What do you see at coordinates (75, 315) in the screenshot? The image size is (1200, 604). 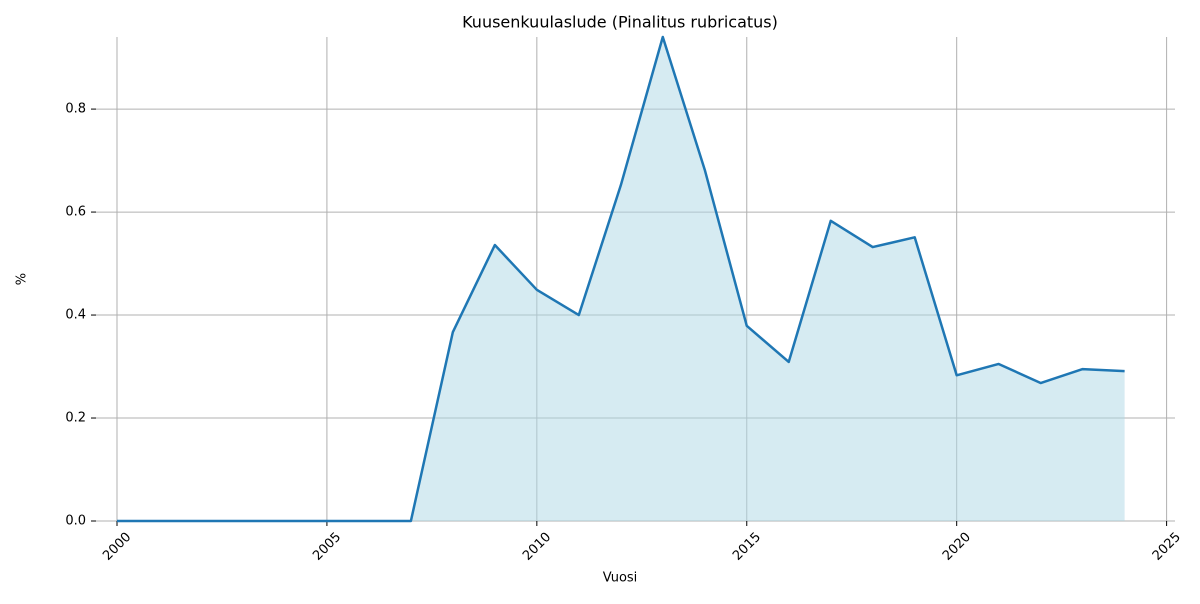 I see `y-tick-label: 0.4` at bounding box center [75, 315].